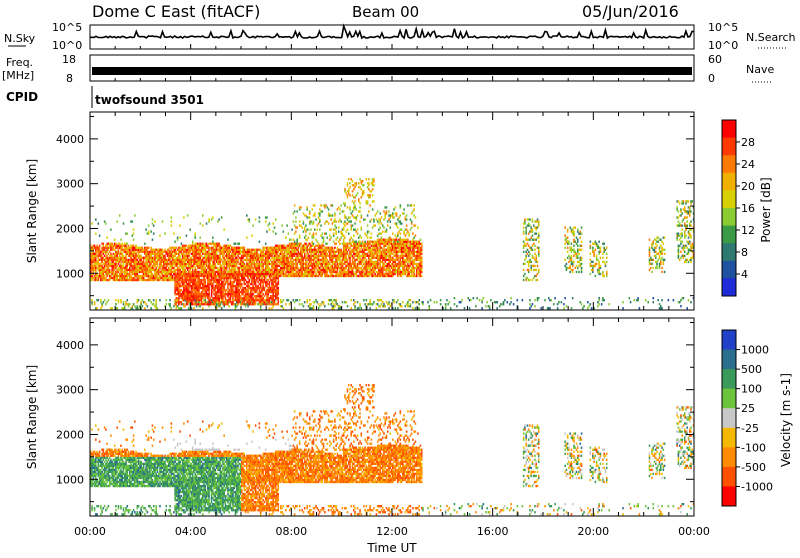 The height and width of the screenshot is (558, 800). Describe the element at coordinates (771, 37) in the screenshot. I see `nsearch-label: N.Search` at that location.